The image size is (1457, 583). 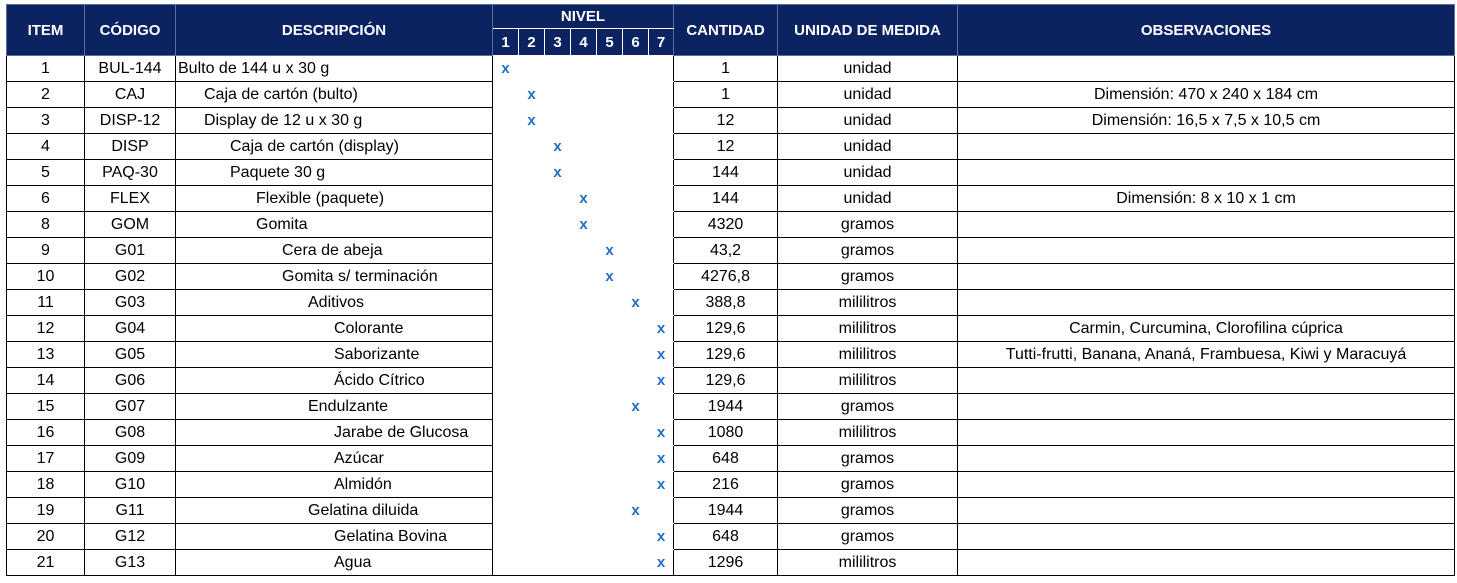 I want to click on header-nivel: NIVEL, so click(x=583, y=16).